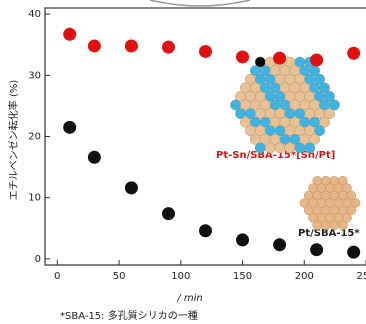 This screenshot has width=366, height=324. I want to click on annotation: Pt-Sn/SBA-15*[Sn/Pt], so click(275, 155).